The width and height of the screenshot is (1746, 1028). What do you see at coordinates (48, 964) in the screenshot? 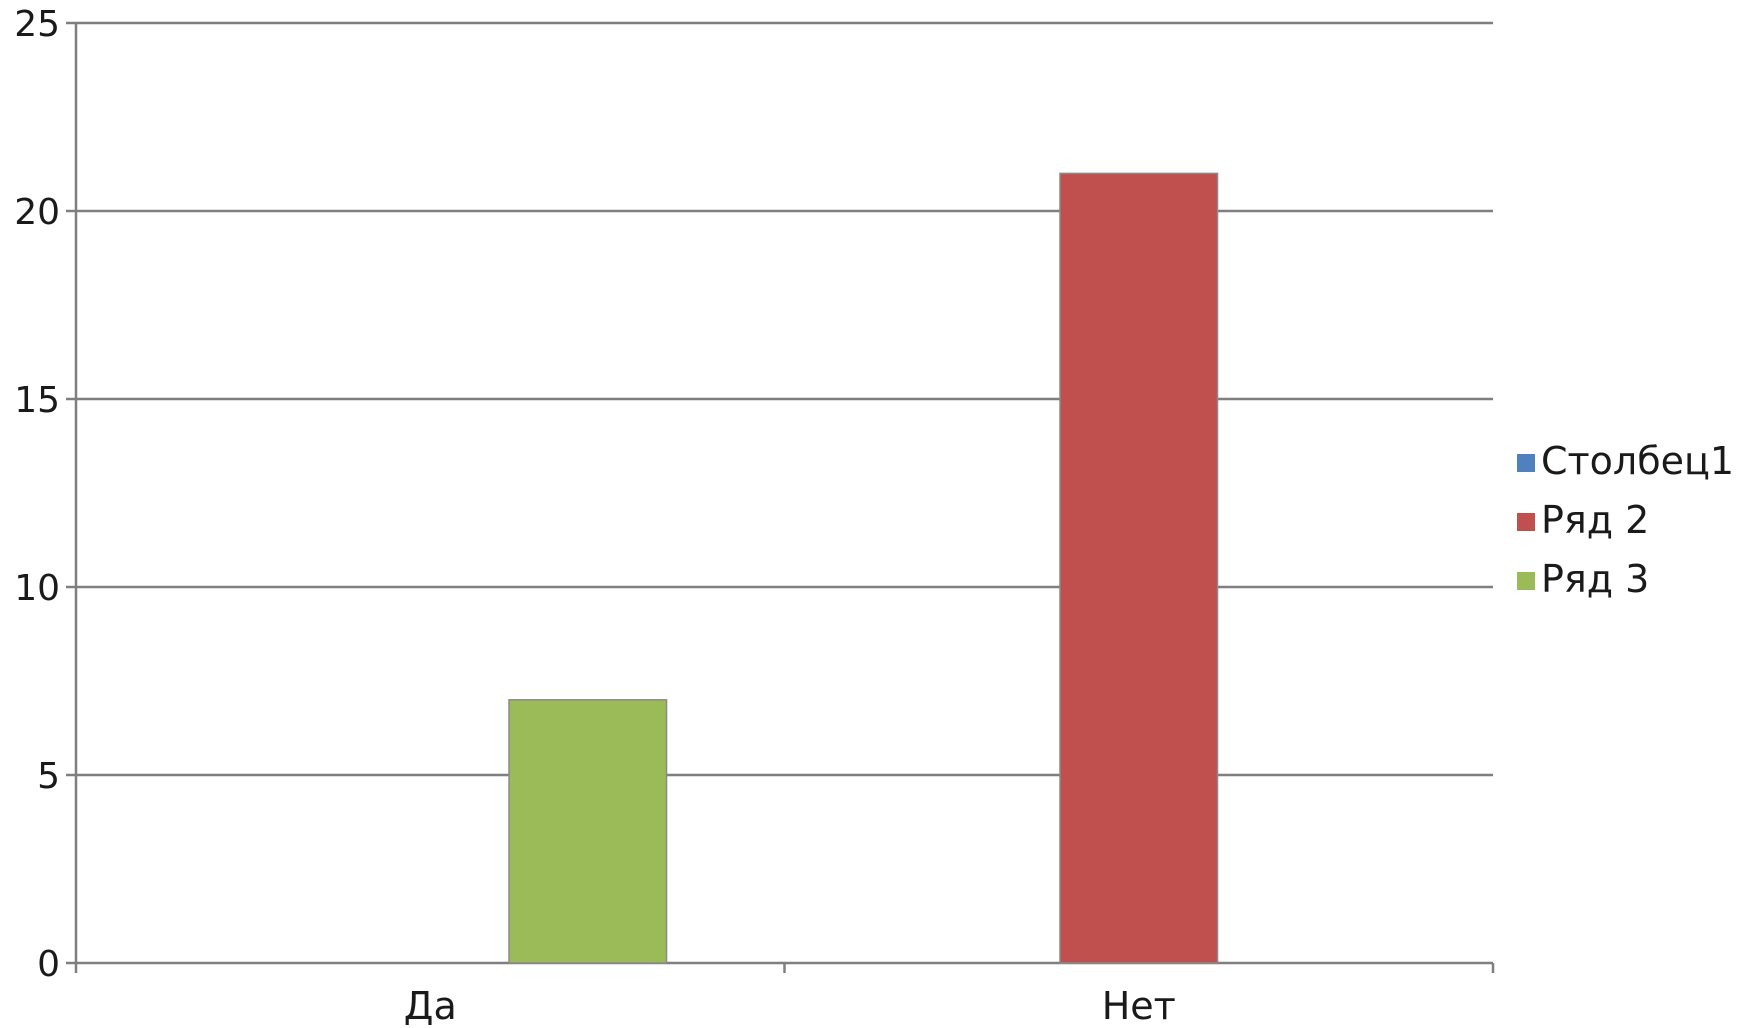
I see `y-tick-label: 0` at bounding box center [48, 964].